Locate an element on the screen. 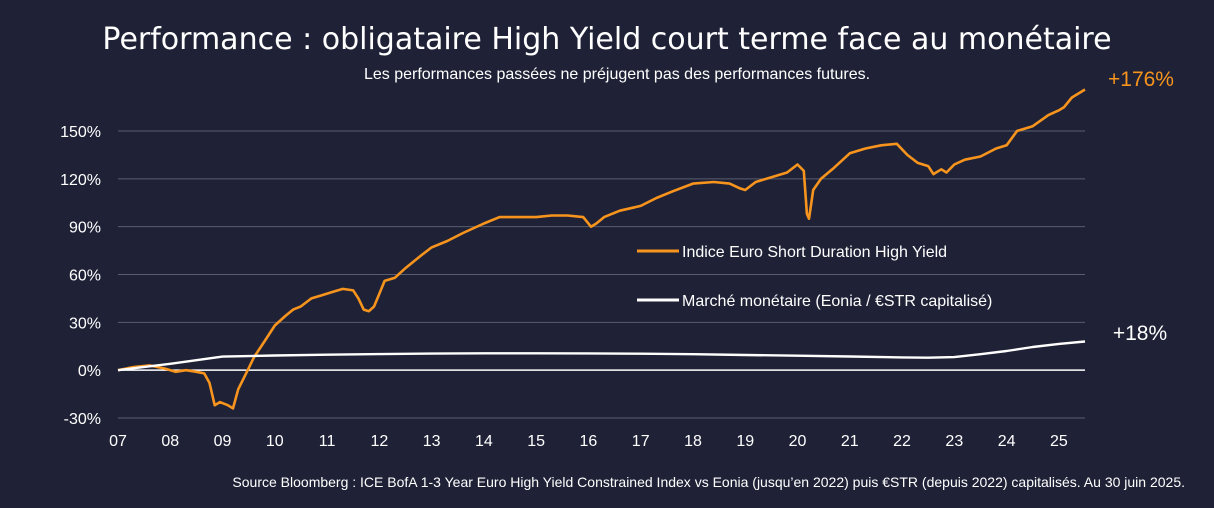 The height and width of the screenshot is (508, 1214). x-tick-label: 15 is located at coordinates (536, 441).